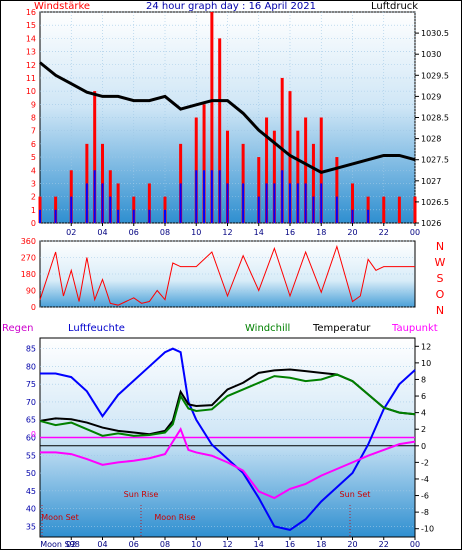 Image resolution: width=462 pixels, height=550 pixels. What do you see at coordinates (33, 223) in the screenshot?
I see `wind-tick-label: 0` at bounding box center [33, 223].